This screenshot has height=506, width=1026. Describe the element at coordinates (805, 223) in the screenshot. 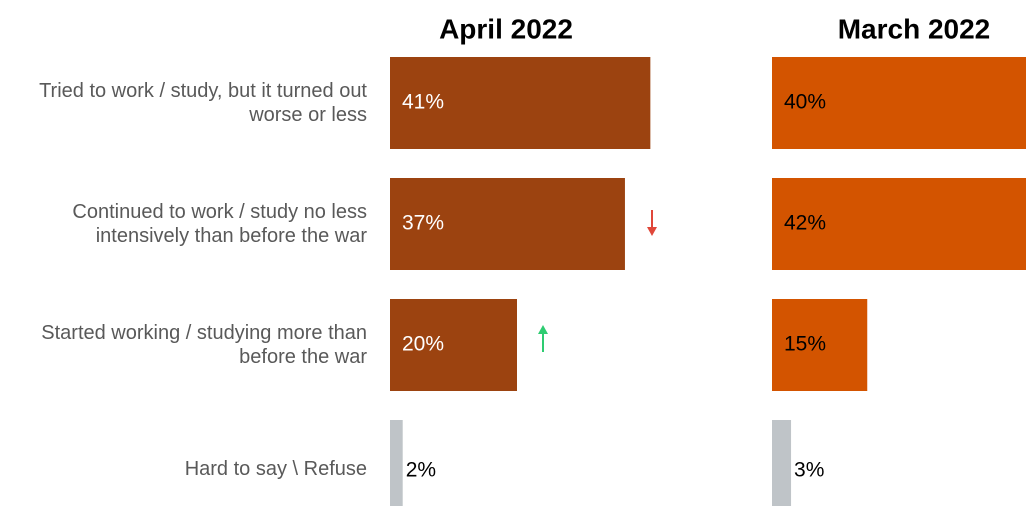

I see `value-label: 42%` at that location.